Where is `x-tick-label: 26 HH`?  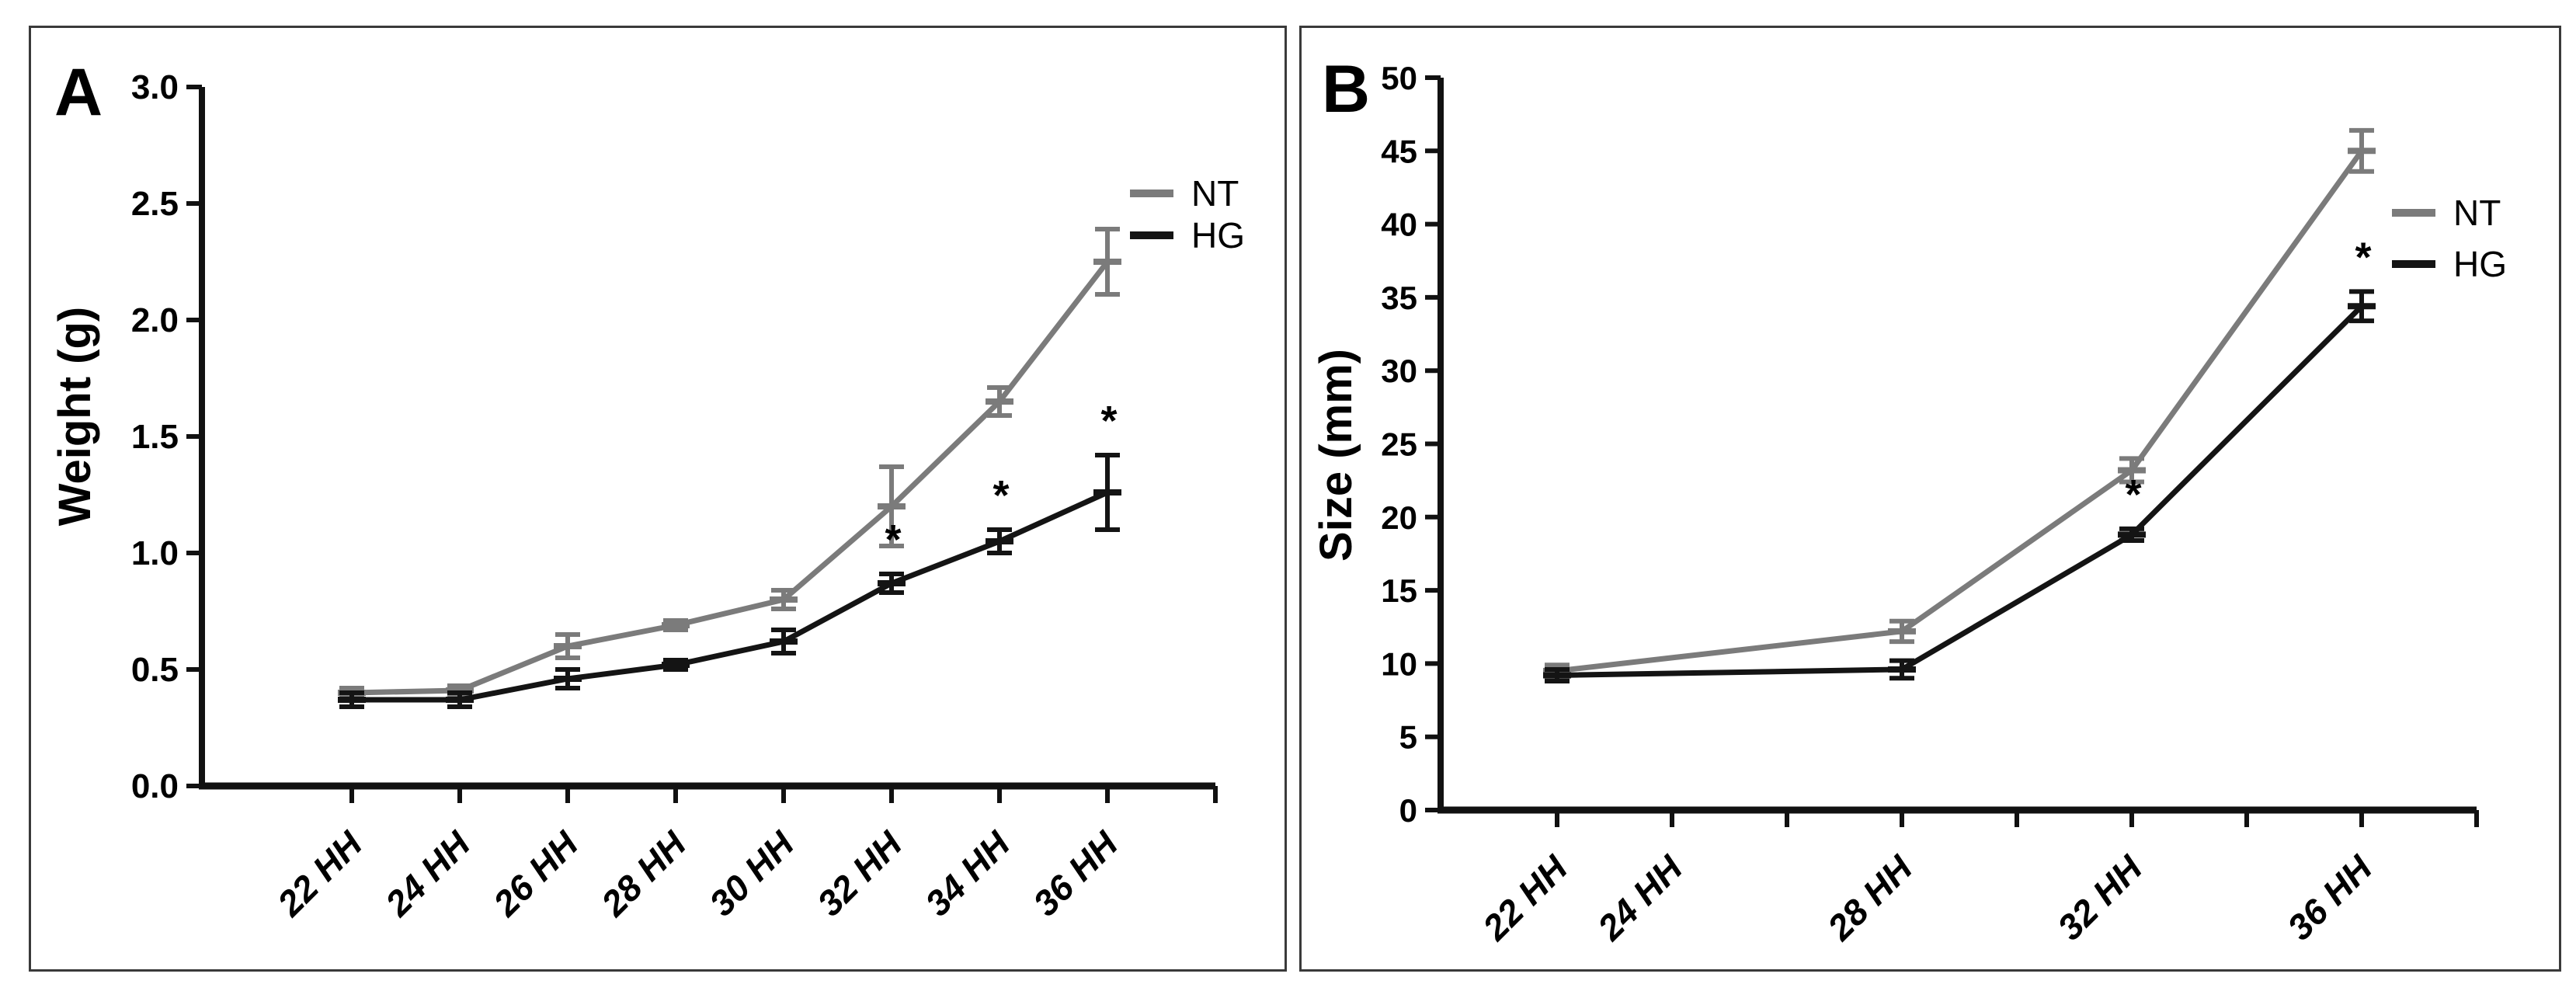
x-tick-label: 26 HH is located at coordinates (535, 873).